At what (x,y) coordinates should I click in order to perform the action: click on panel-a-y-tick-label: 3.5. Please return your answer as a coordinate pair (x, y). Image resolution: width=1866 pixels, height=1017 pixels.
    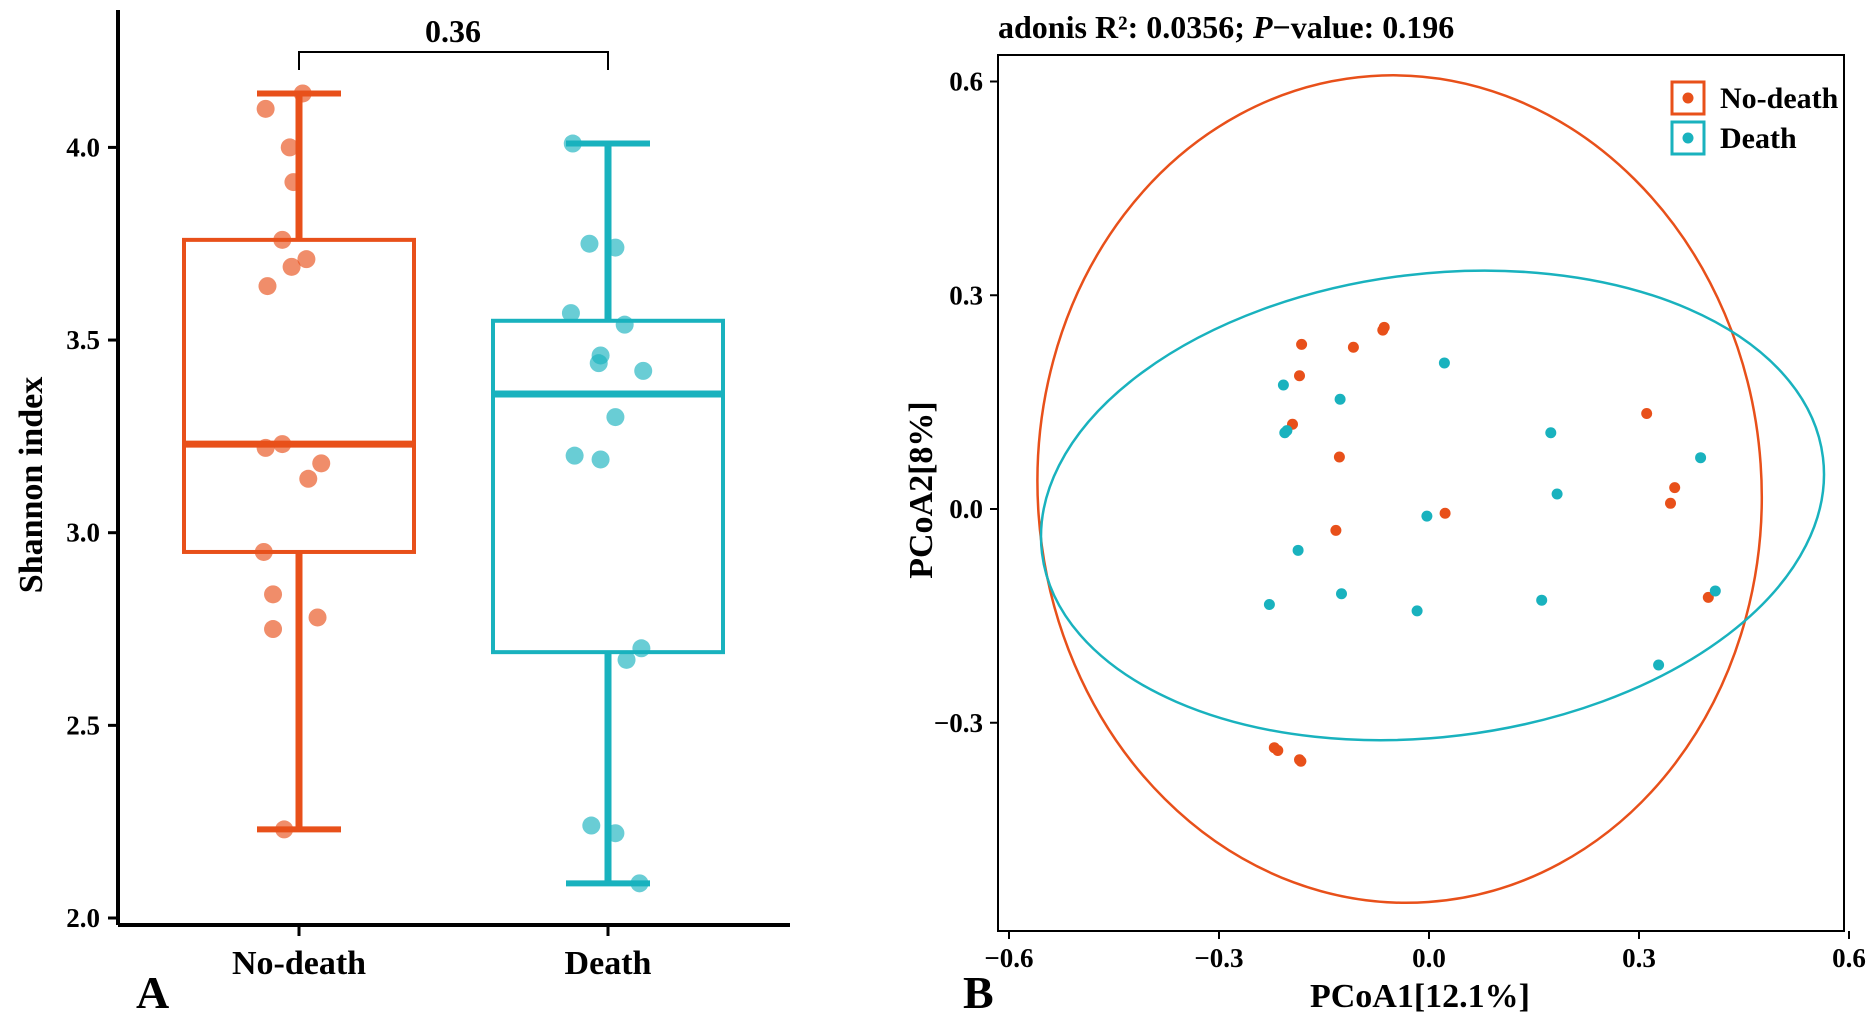
    Looking at the image, I should click on (83, 340).